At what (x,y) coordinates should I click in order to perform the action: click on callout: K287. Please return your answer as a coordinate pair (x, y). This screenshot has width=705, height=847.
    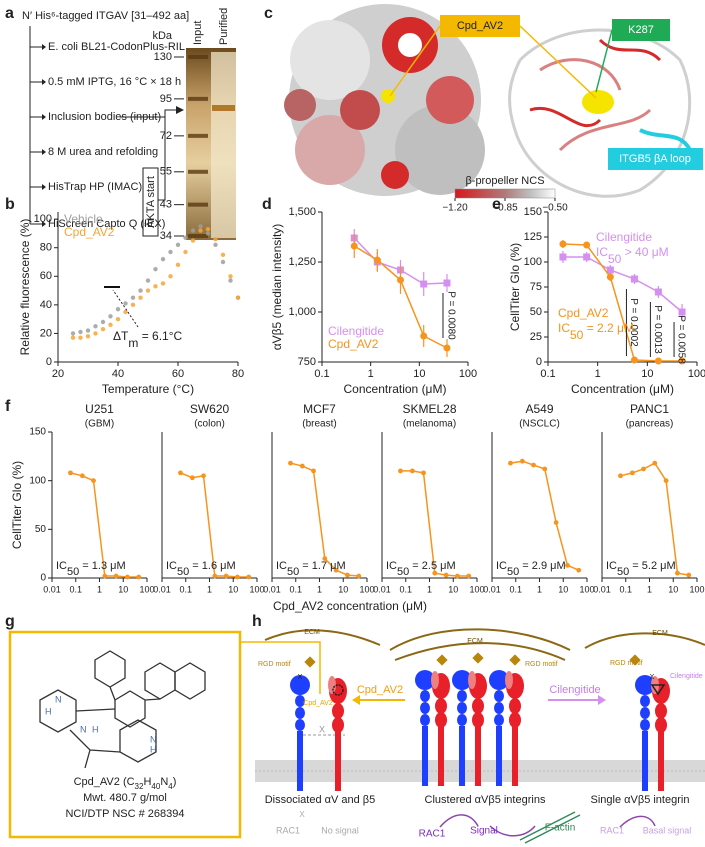
    Looking at the image, I should click on (641, 30).